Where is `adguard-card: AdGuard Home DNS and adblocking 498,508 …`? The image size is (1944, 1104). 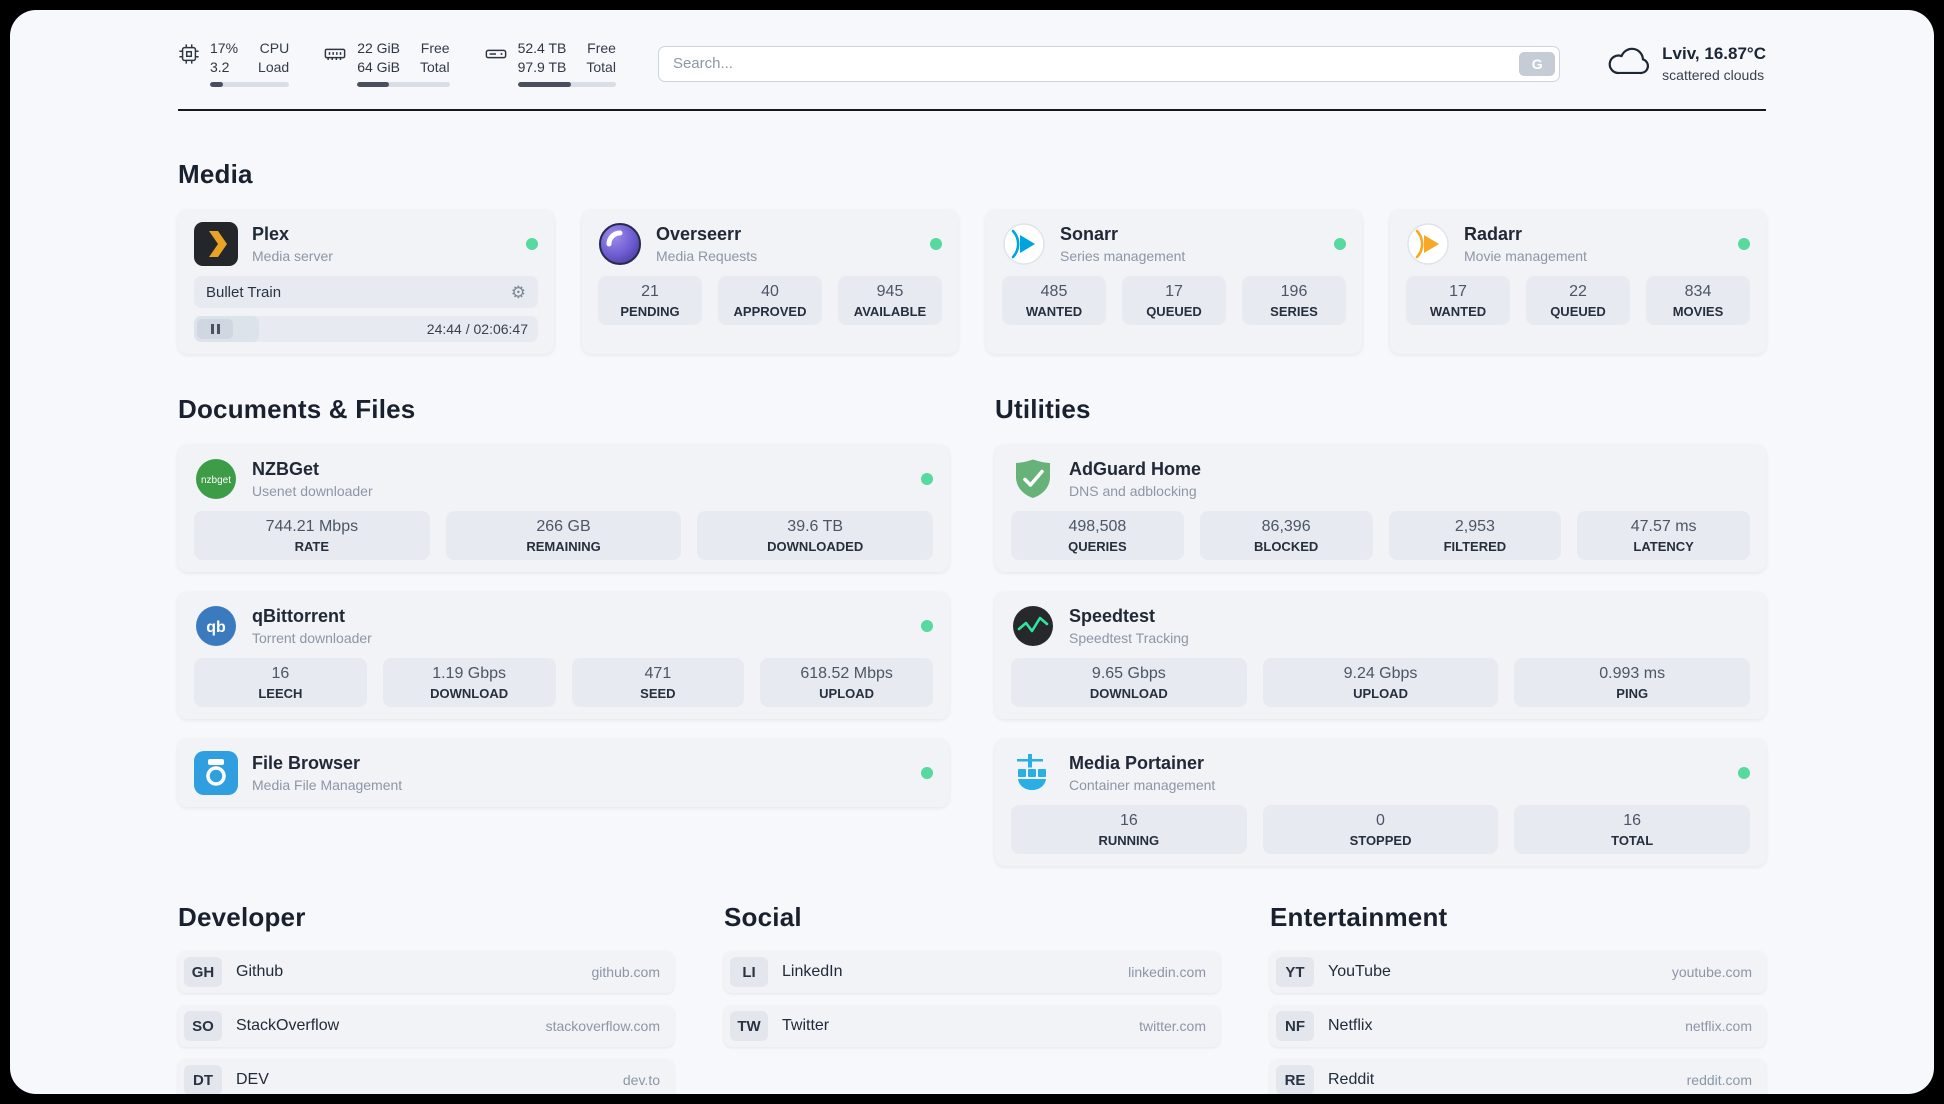
adguard-card: AdGuard Home DNS and adblocking 498,508 … is located at coordinates (1380, 508).